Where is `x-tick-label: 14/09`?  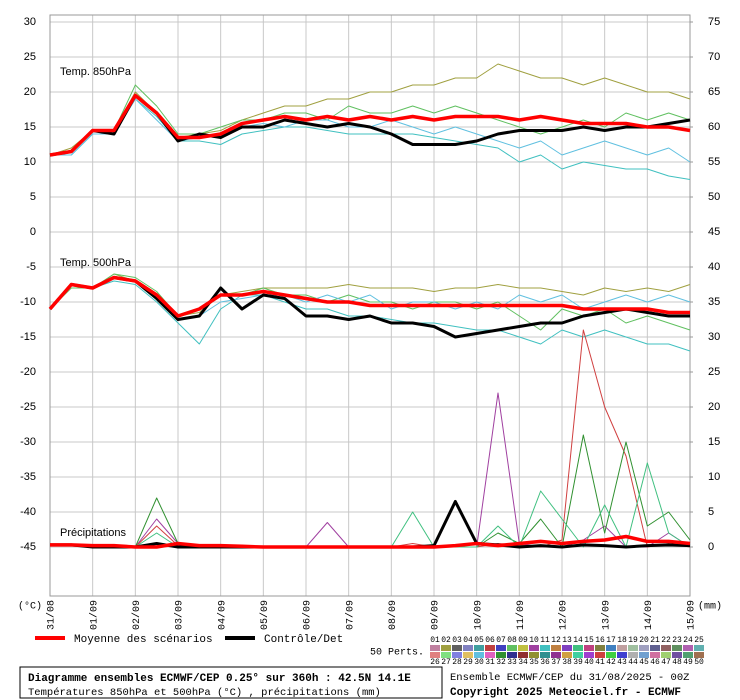
x-tick-label: 14/09 is located at coordinates (649, 615).